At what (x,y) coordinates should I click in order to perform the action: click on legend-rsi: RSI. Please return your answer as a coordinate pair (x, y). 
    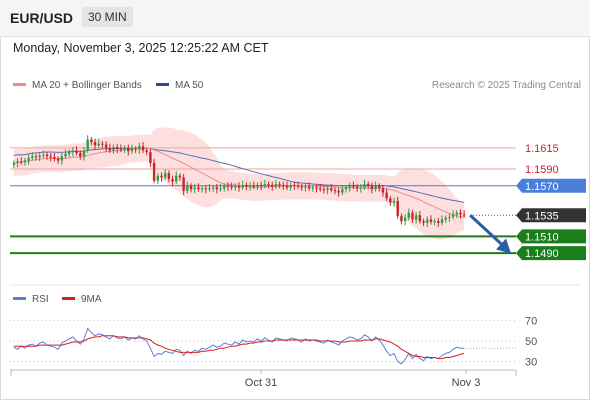
    Looking at the image, I should click on (31, 299).